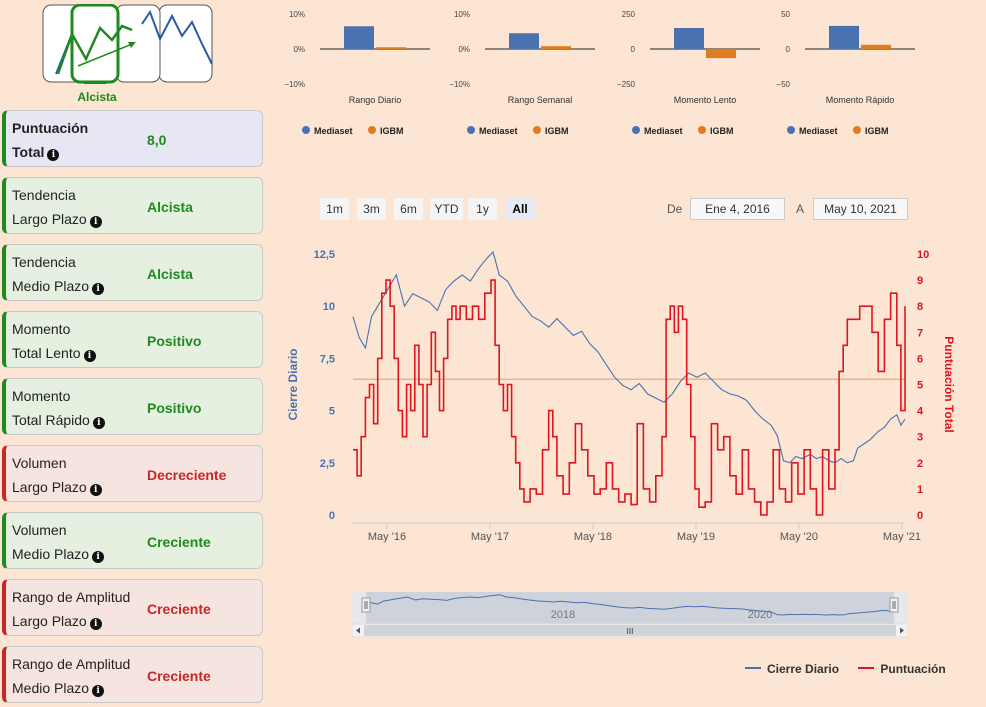 Image resolution: width=986 pixels, height=707 pixels. Describe the element at coordinates (783, 84) in the screenshot. I see `mini-tick-label: −50` at that location.